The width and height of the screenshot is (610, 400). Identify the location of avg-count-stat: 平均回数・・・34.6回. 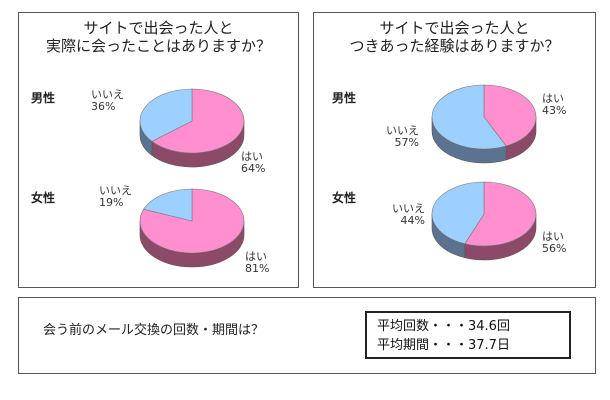
(443, 326).